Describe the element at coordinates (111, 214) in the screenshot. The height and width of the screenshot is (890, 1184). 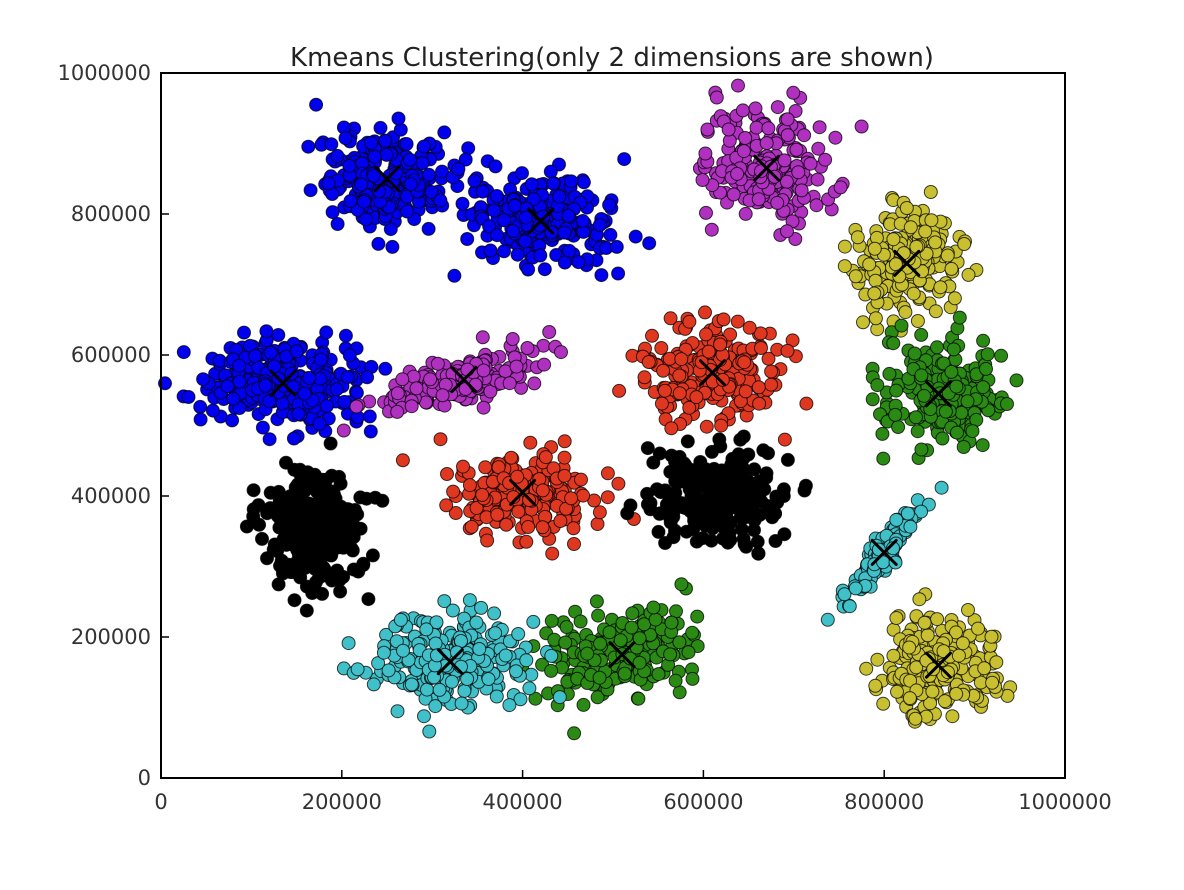
I see `y-tick-label: 800000` at that location.